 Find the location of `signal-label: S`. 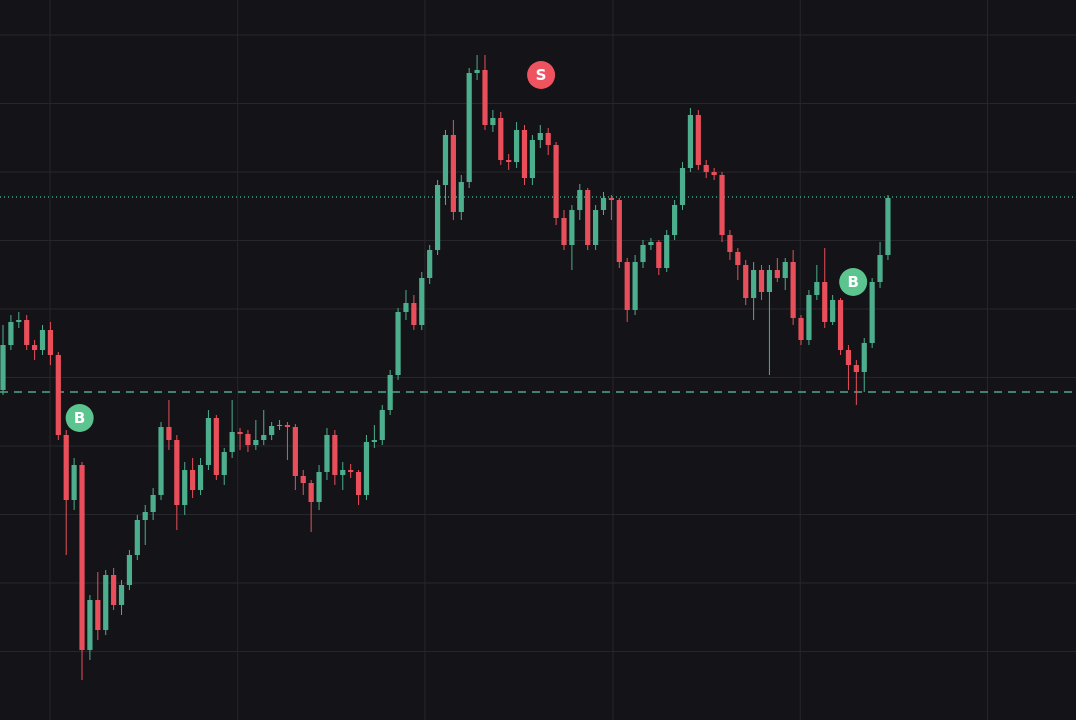

signal-label: S is located at coordinates (541, 75).